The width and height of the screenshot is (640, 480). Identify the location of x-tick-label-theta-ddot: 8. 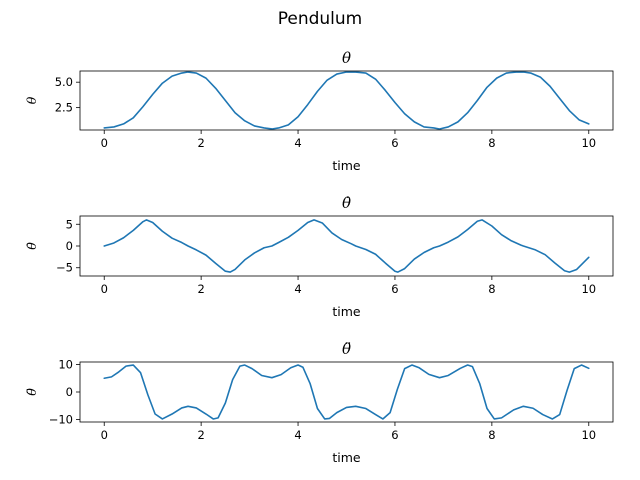
(491, 435).